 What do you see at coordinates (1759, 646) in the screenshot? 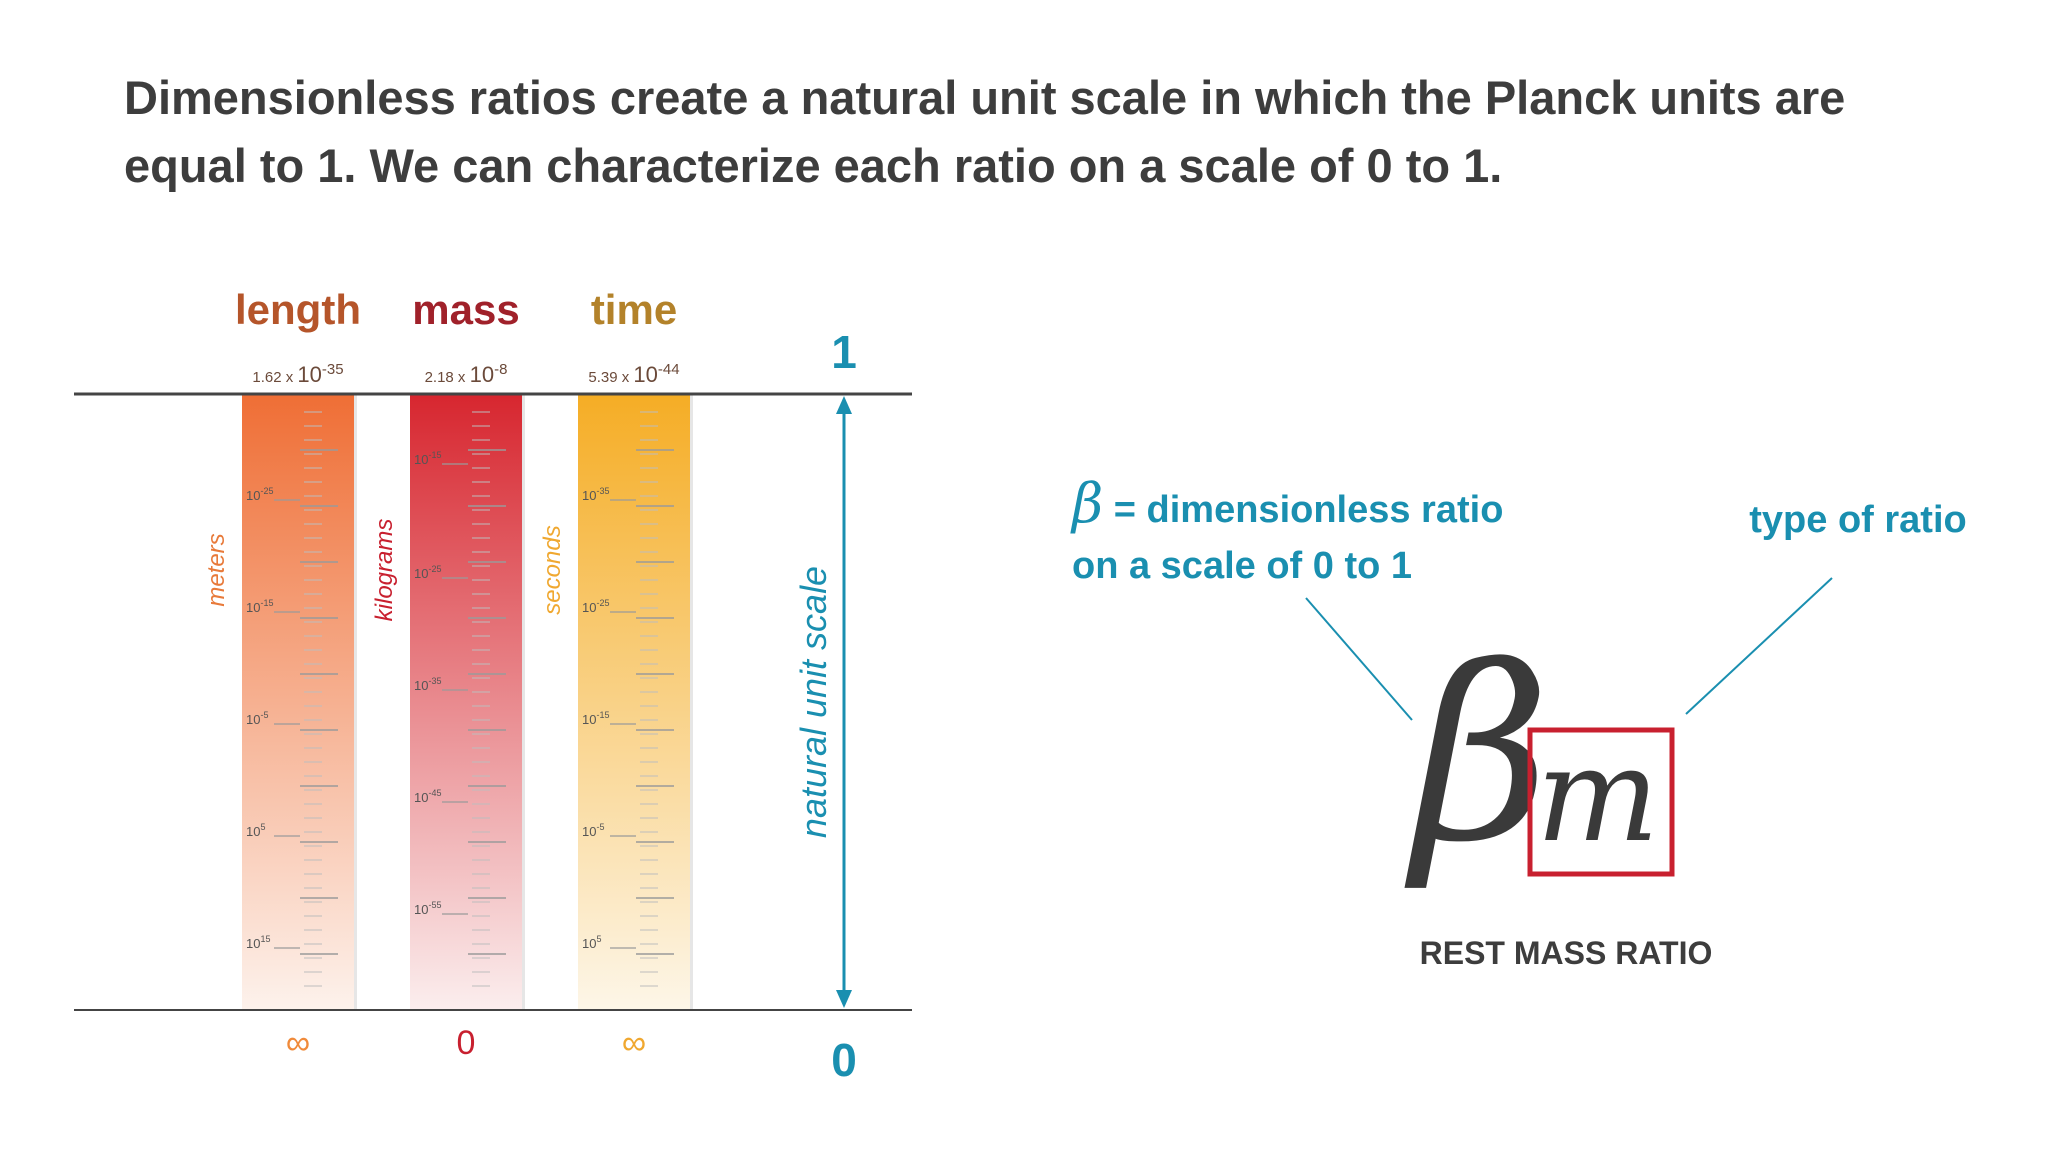
I see `pointer-line-right` at bounding box center [1759, 646].